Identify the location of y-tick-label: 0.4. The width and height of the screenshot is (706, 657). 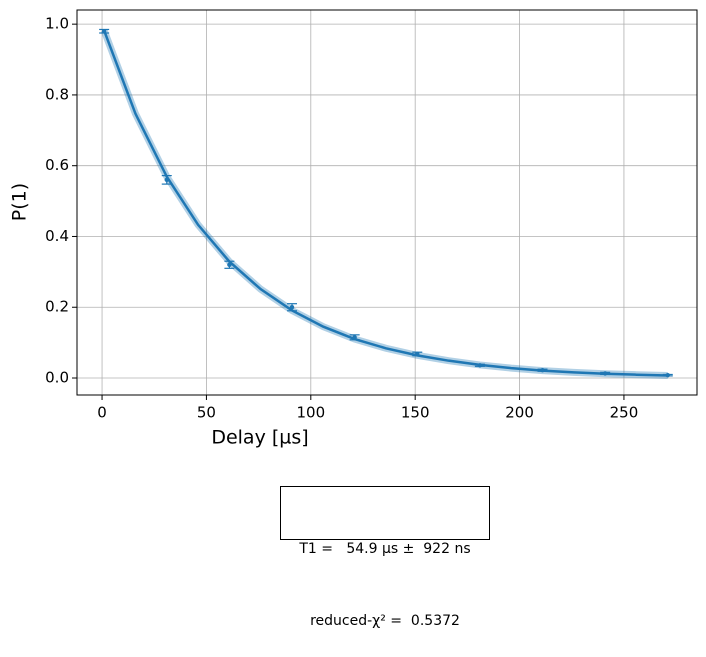
(57, 236).